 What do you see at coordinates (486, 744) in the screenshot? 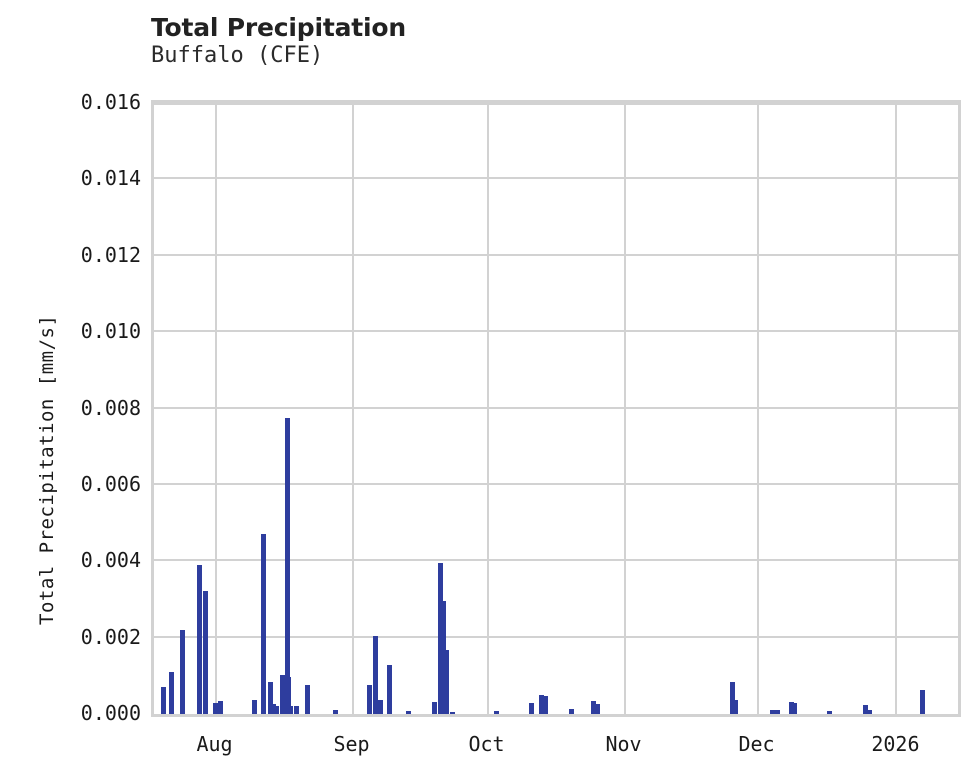
I see `x-tick-label: Oct` at bounding box center [486, 744].